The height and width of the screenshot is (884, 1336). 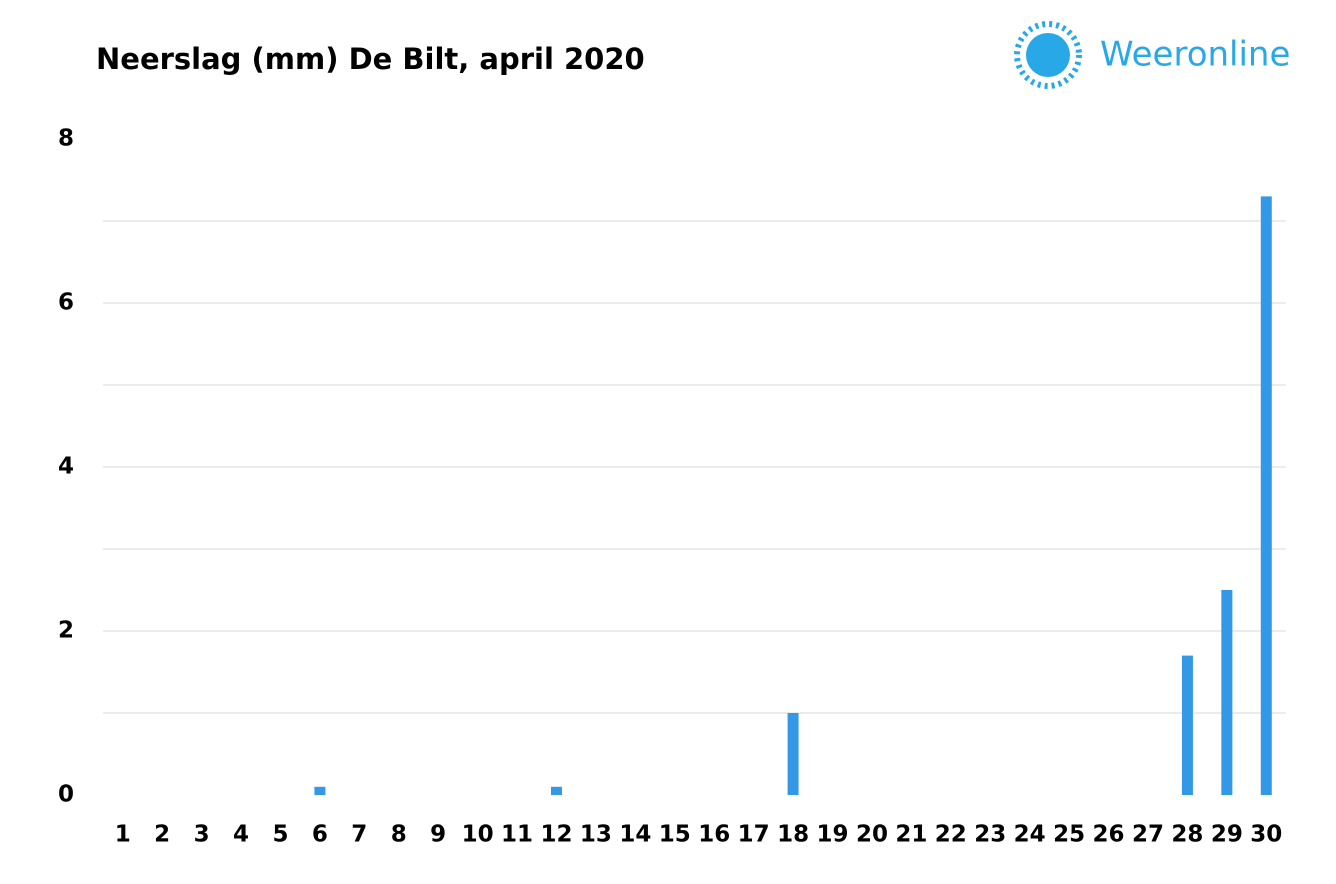 What do you see at coordinates (66, 303) in the screenshot?
I see `y-tick-label: 6` at bounding box center [66, 303].